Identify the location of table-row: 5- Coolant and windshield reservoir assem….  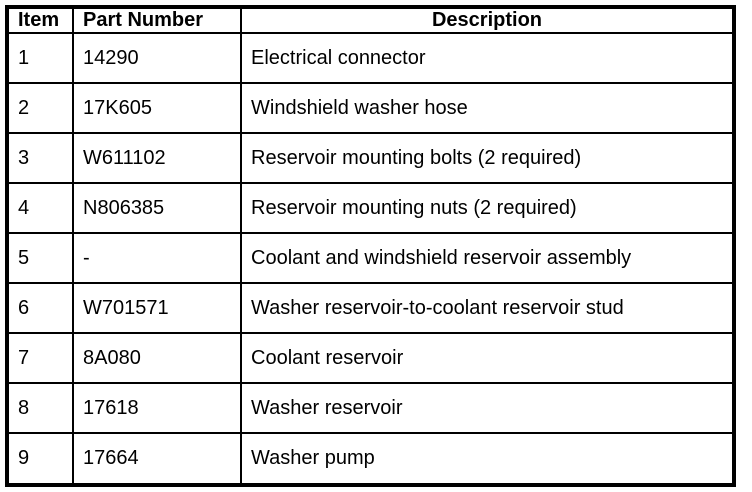
(370, 258).